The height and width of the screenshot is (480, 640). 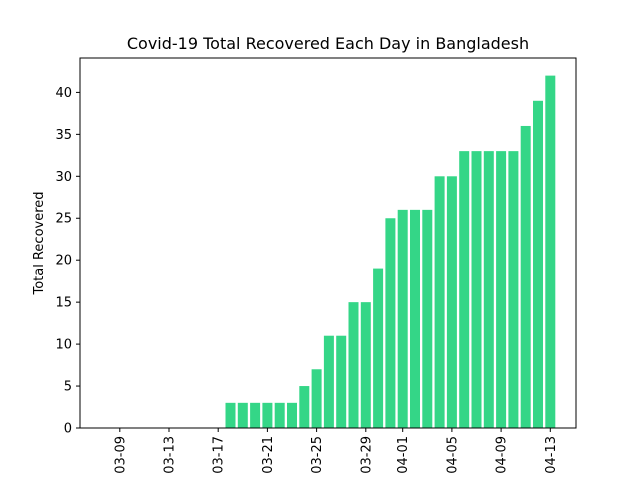 What do you see at coordinates (63, 303) in the screenshot?
I see `y-tick-label: 15` at bounding box center [63, 303].